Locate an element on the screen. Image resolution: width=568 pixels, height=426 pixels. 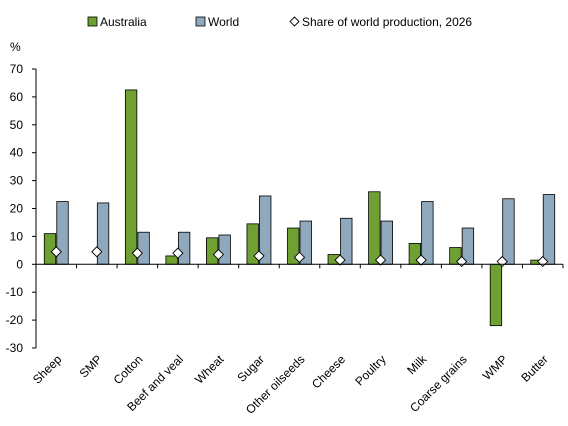
legend-item-australia: Australia is located at coordinates (117, 22).